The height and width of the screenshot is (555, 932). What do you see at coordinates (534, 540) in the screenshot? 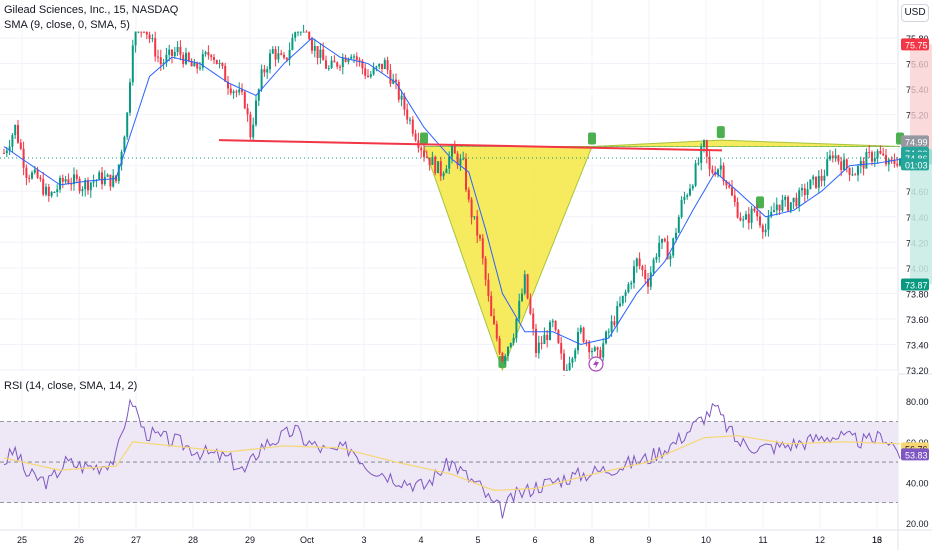
I see `time-tick-label: 6` at bounding box center [534, 540].